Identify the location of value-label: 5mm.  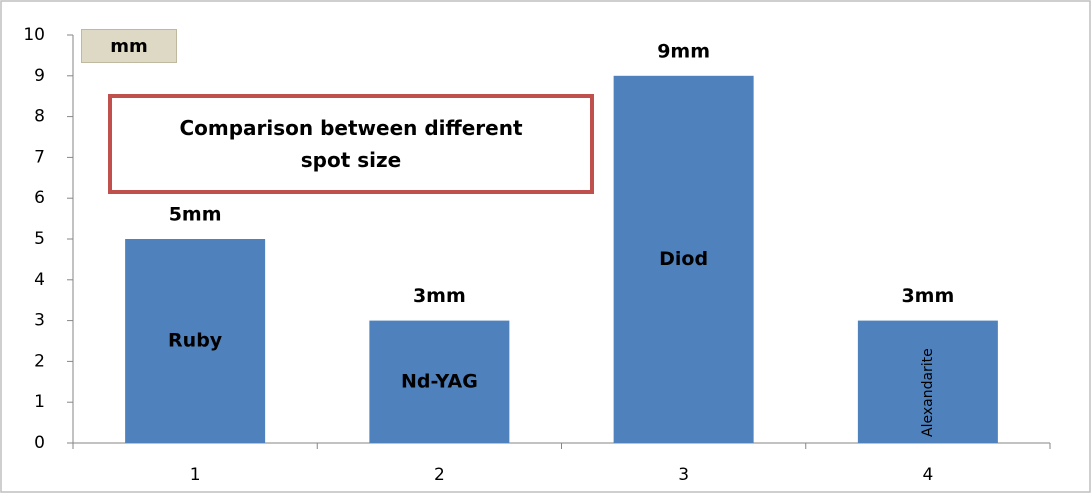
(195, 215).